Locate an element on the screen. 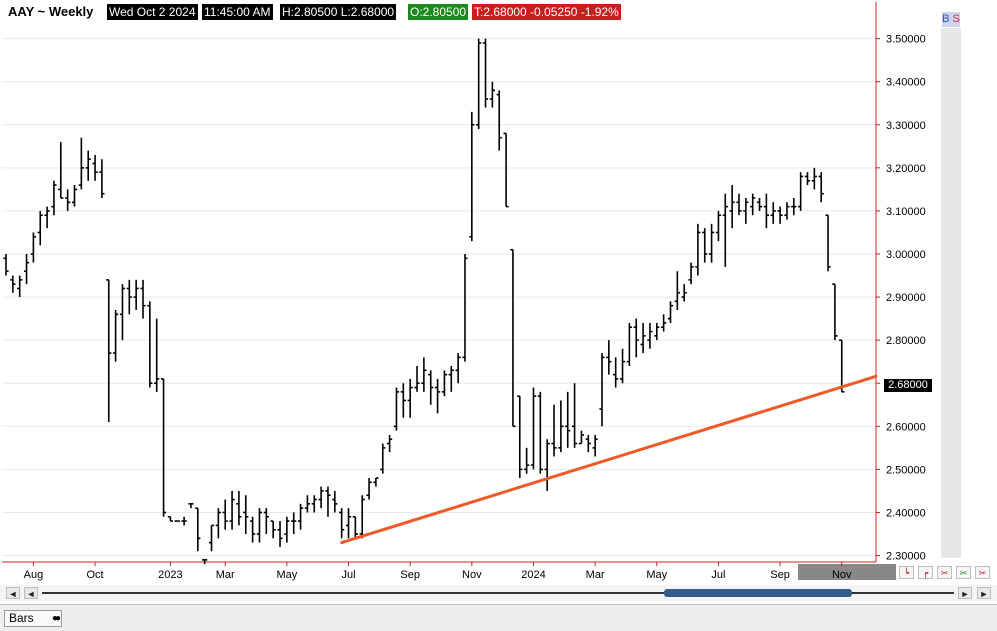  scroll-track is located at coordinates (498, 593).